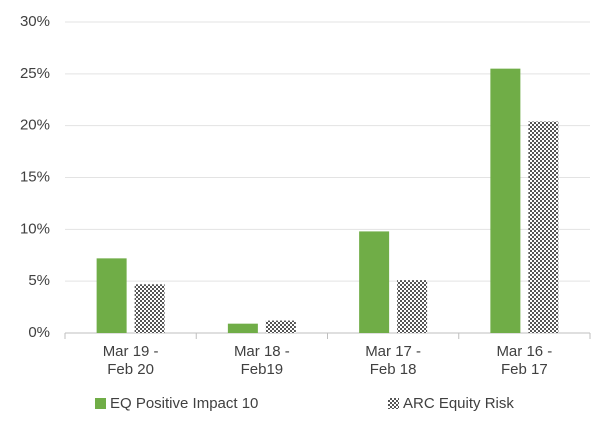 Image resolution: width=604 pixels, height=422 pixels. I want to click on legend-label: EQ Positive Impact 10, so click(184, 403).